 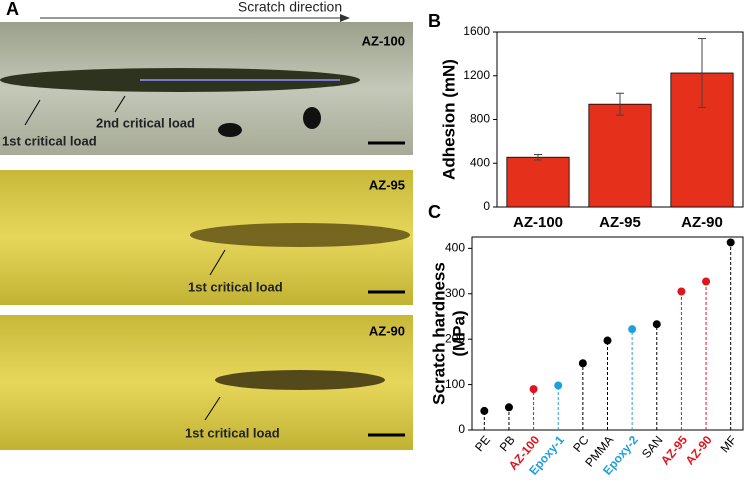 What do you see at coordinates (434, 21) in the screenshot?
I see `panel-letter: B` at bounding box center [434, 21].